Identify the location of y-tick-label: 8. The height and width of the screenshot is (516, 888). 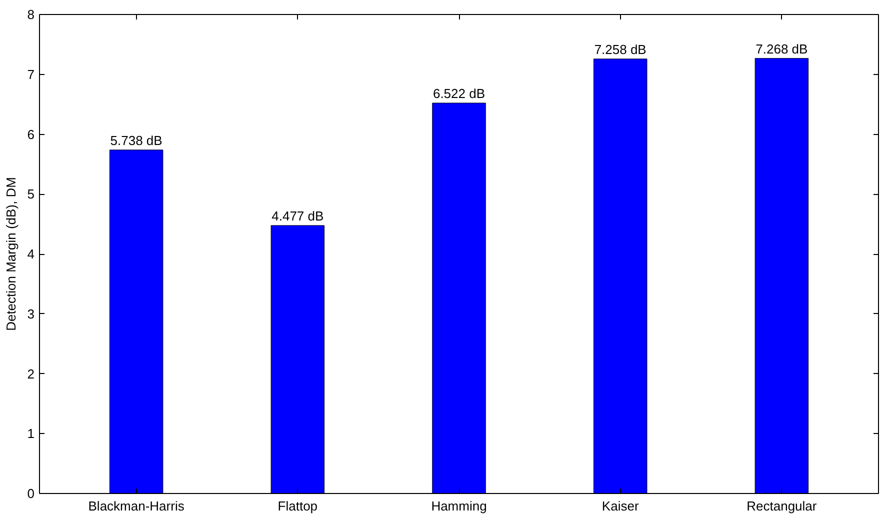
(31, 14).